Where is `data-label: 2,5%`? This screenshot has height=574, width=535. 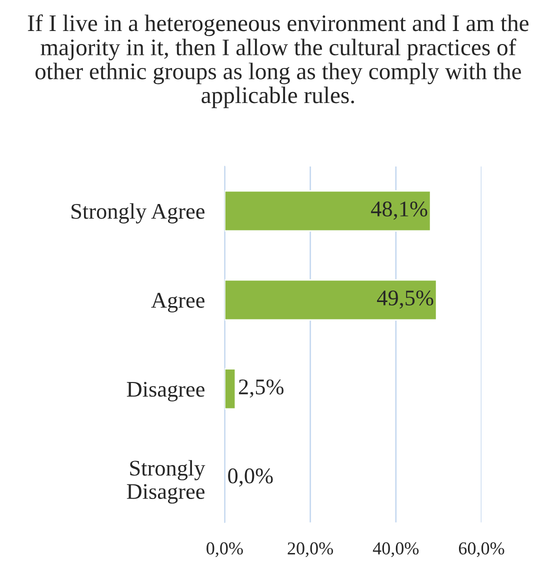 data-label: 2,5% is located at coordinates (261, 388).